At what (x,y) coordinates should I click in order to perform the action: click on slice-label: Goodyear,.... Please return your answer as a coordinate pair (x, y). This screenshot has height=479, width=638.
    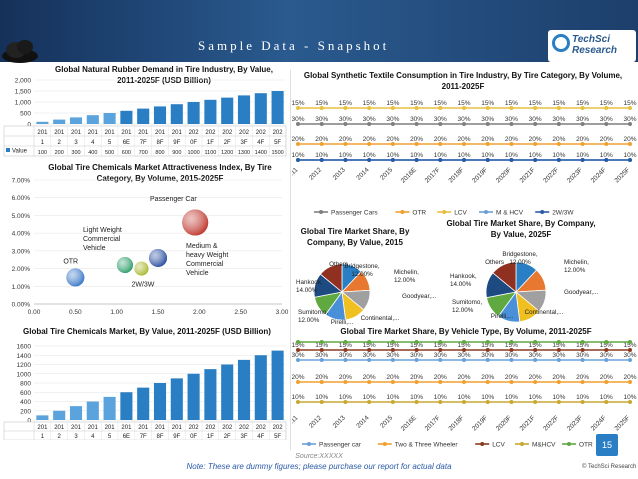
    Looking at the image, I should click on (581, 292).